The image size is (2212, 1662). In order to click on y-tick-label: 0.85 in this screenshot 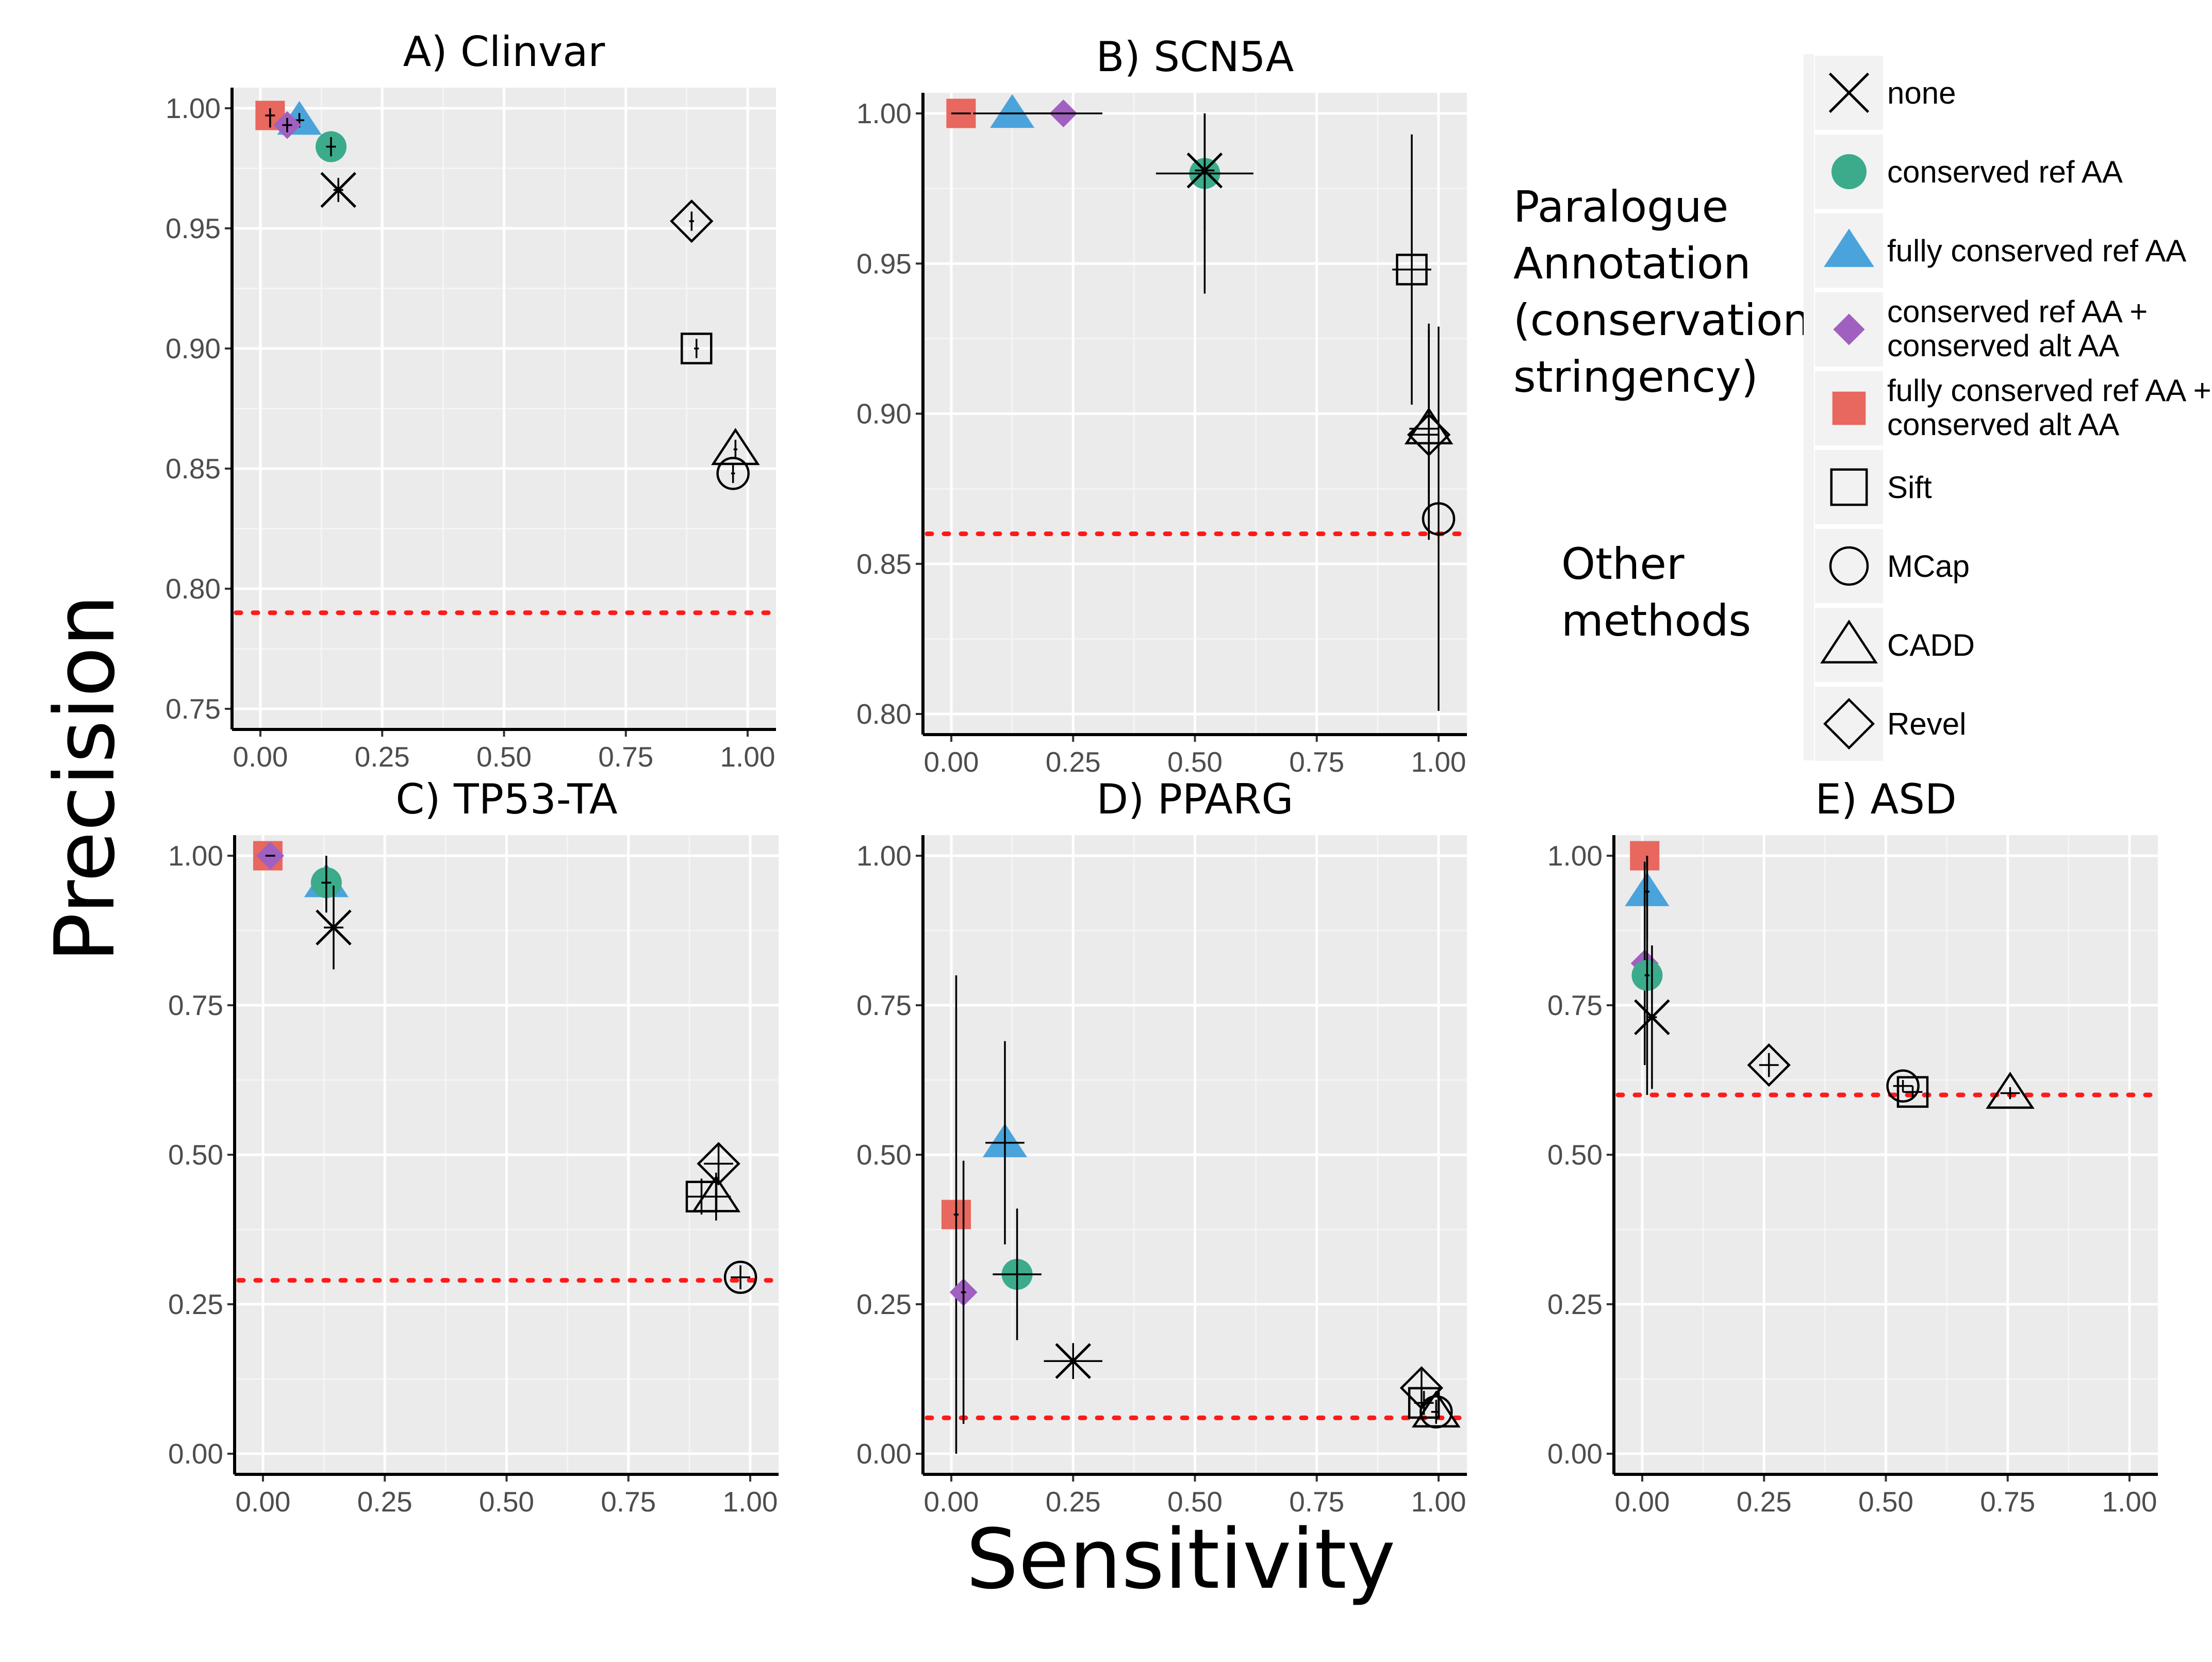, I will do `click(884, 564)`.